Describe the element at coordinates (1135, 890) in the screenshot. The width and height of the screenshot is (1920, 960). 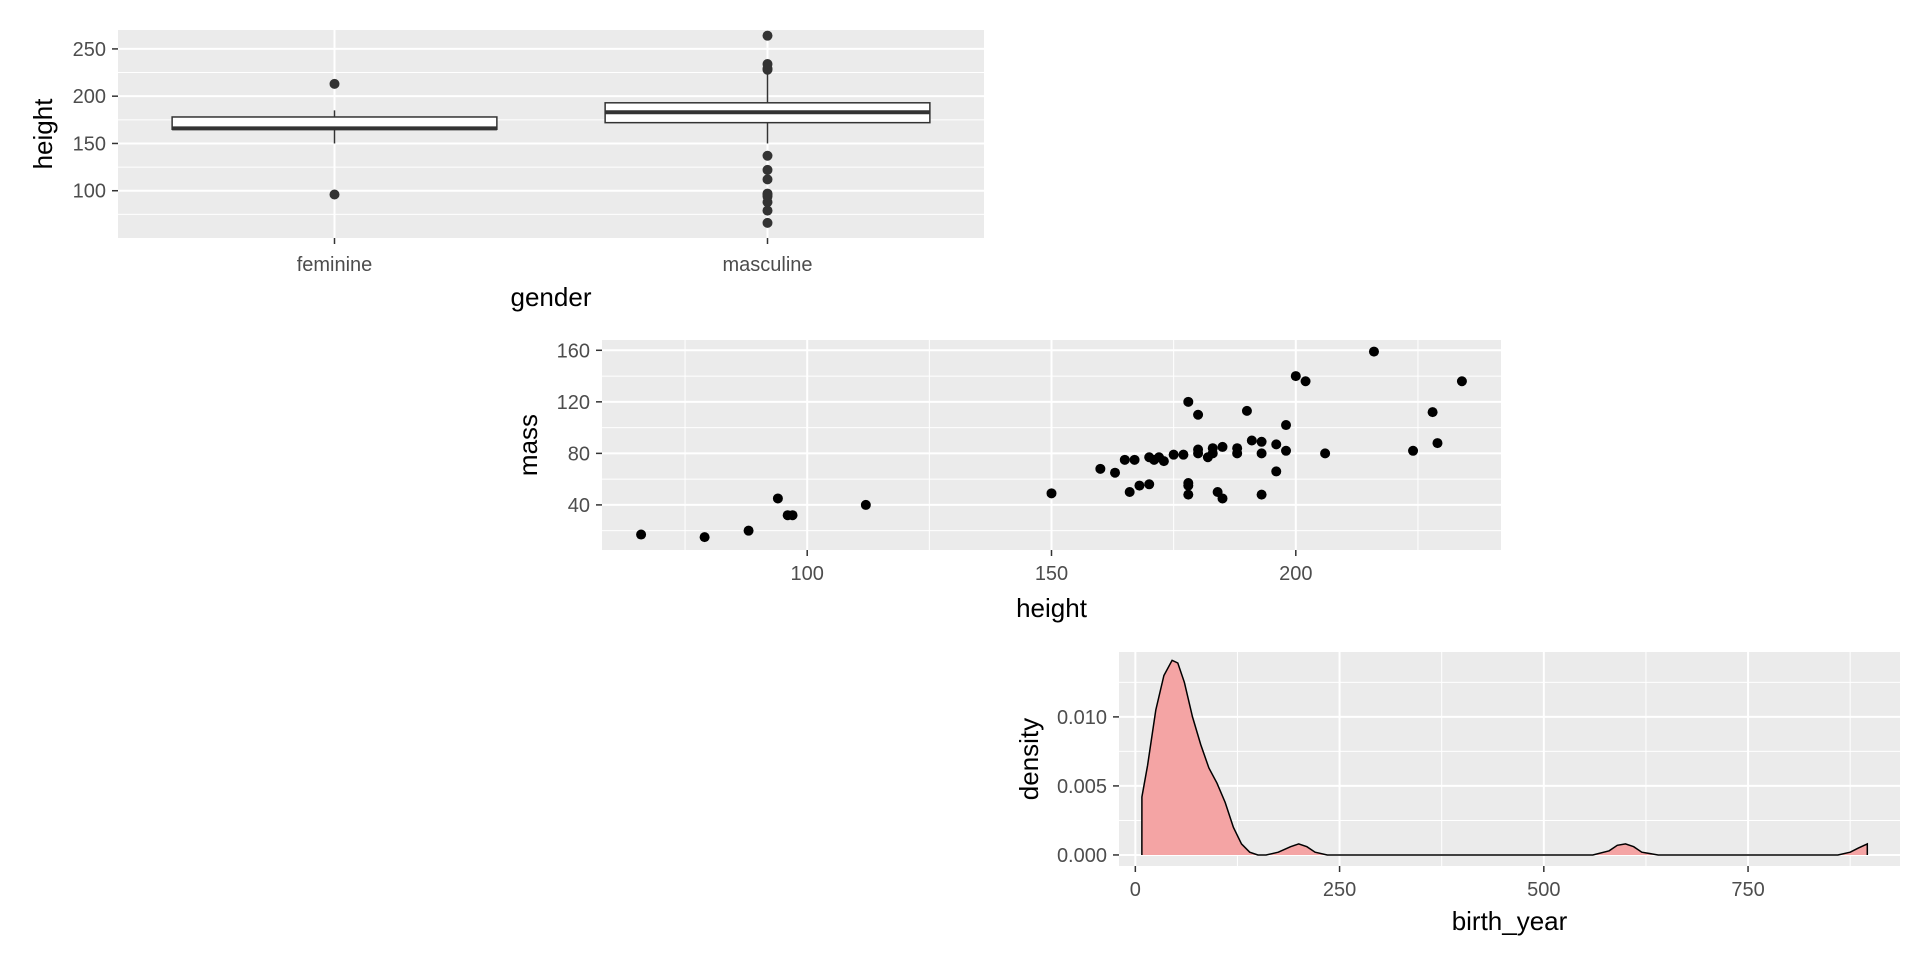
I see `x-tick-label: 0` at that location.